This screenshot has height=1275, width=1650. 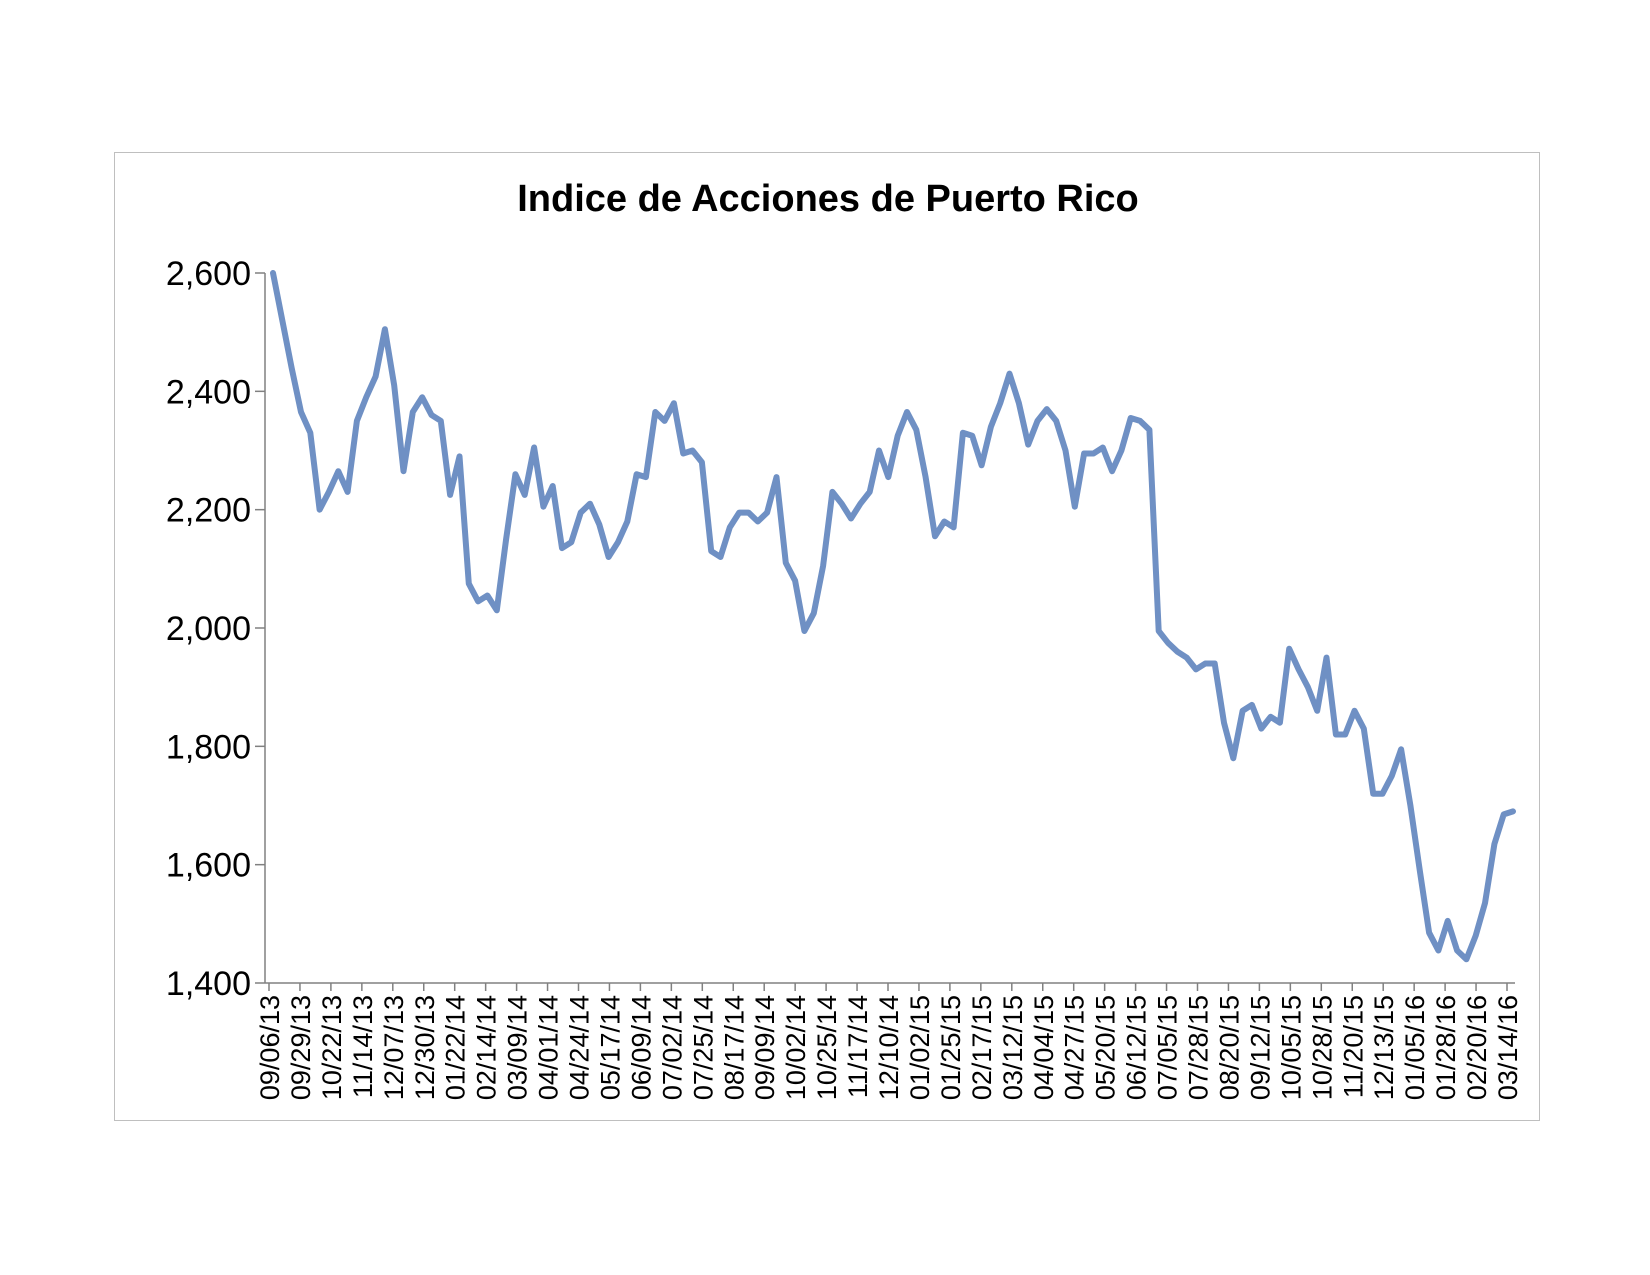 I want to click on y-tick-label: 1,600, so click(x=208, y=866).